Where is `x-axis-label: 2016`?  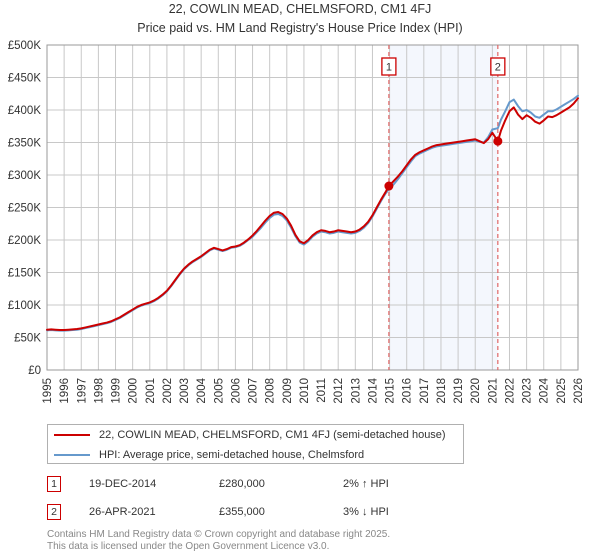
x-axis-label: 2016 is located at coordinates (408, 391).